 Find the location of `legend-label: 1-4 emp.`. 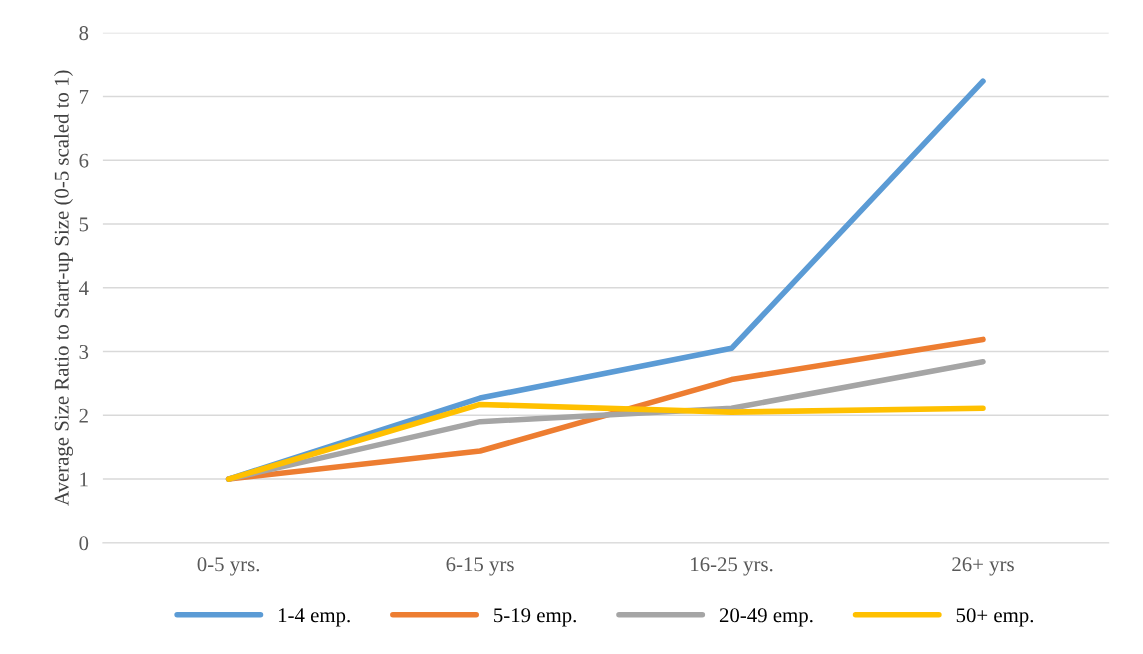

legend-label: 1-4 emp. is located at coordinates (314, 617).